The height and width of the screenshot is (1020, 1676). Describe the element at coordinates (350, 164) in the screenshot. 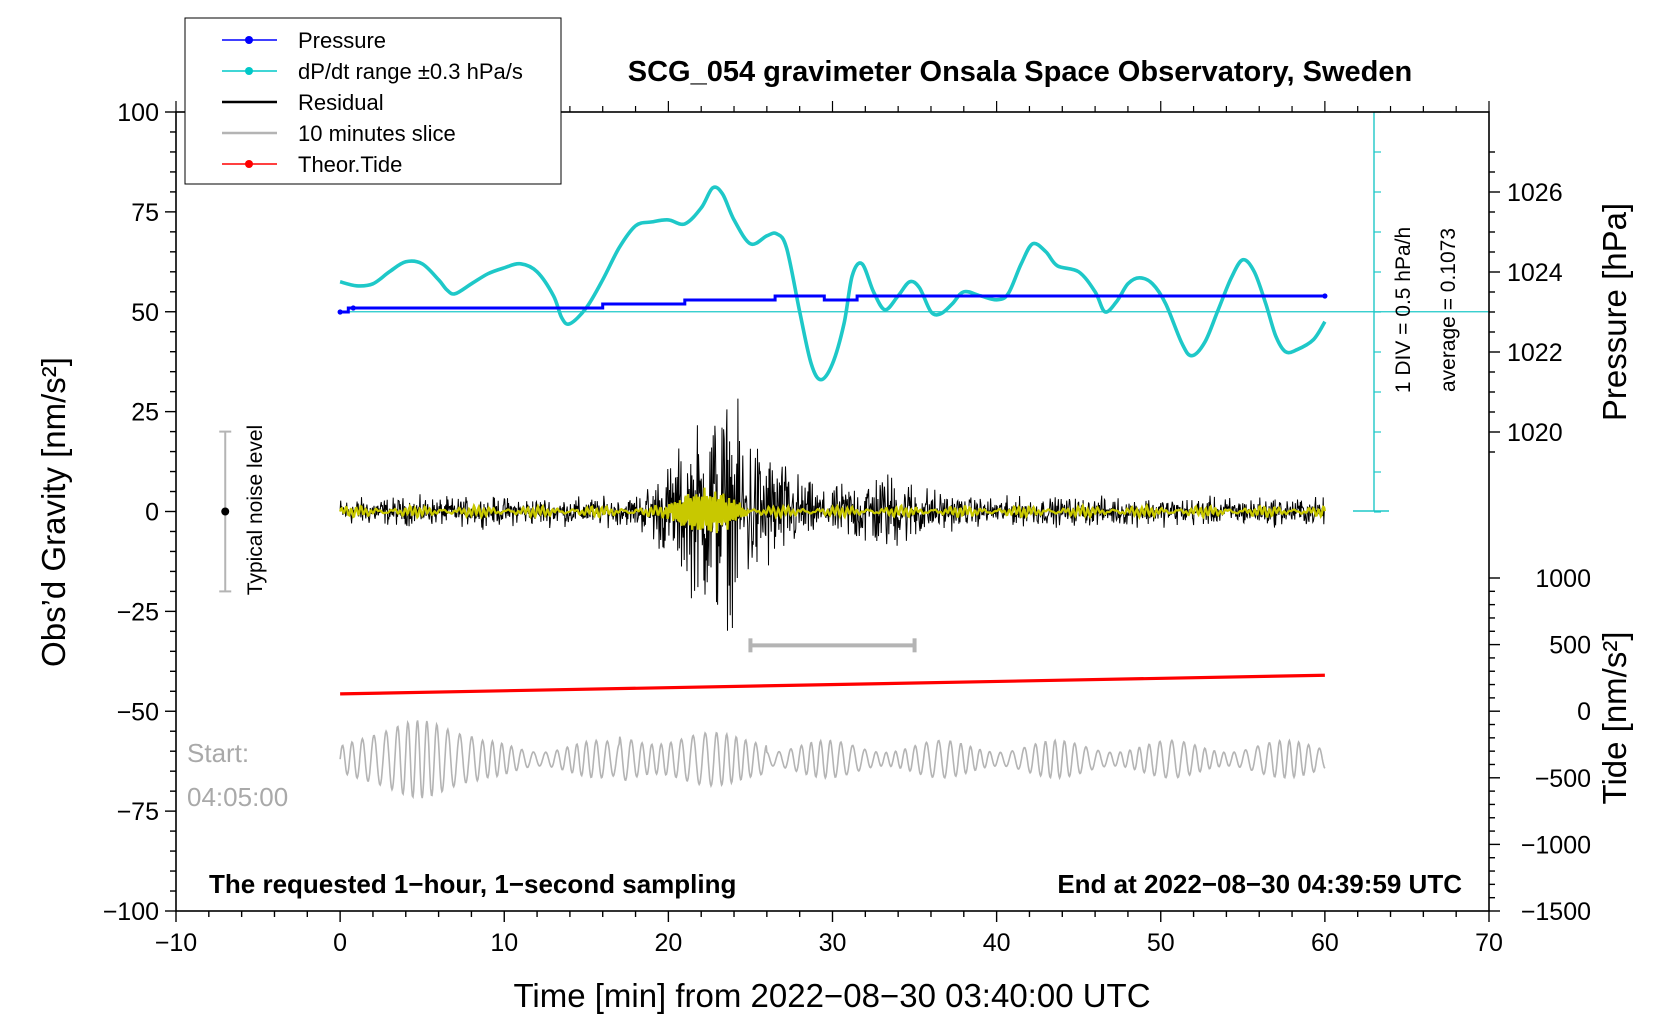

I see `legend-label: Theor.Tide` at that location.